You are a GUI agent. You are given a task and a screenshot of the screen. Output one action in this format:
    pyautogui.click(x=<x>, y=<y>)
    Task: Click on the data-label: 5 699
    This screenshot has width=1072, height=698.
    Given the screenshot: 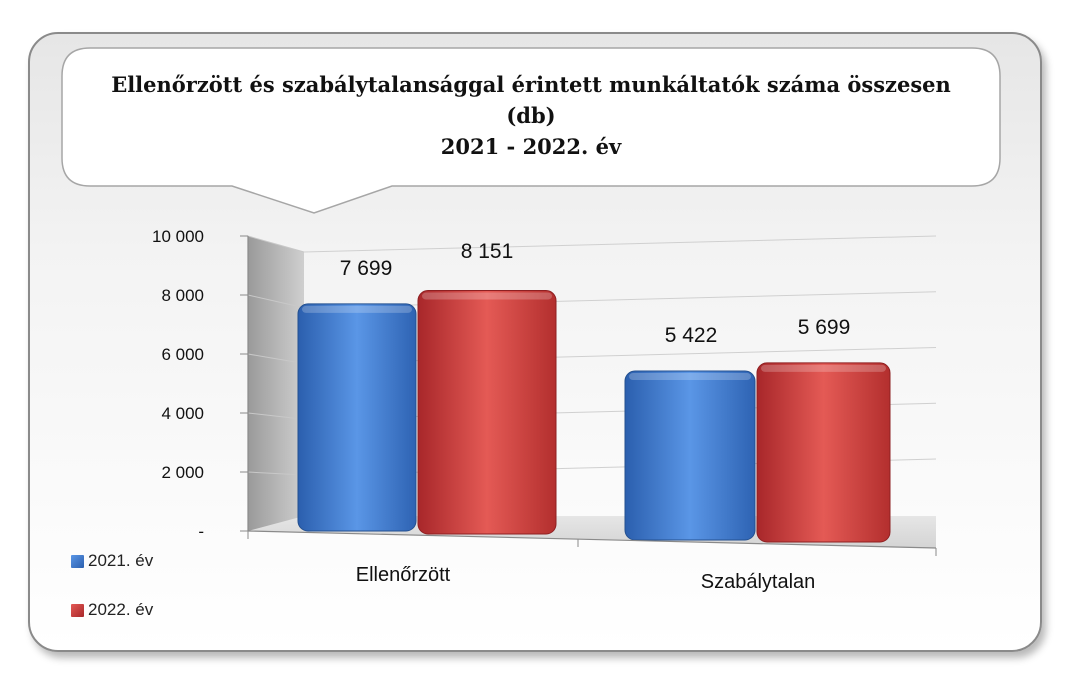 What is the action you would take?
    pyautogui.click(x=824, y=327)
    